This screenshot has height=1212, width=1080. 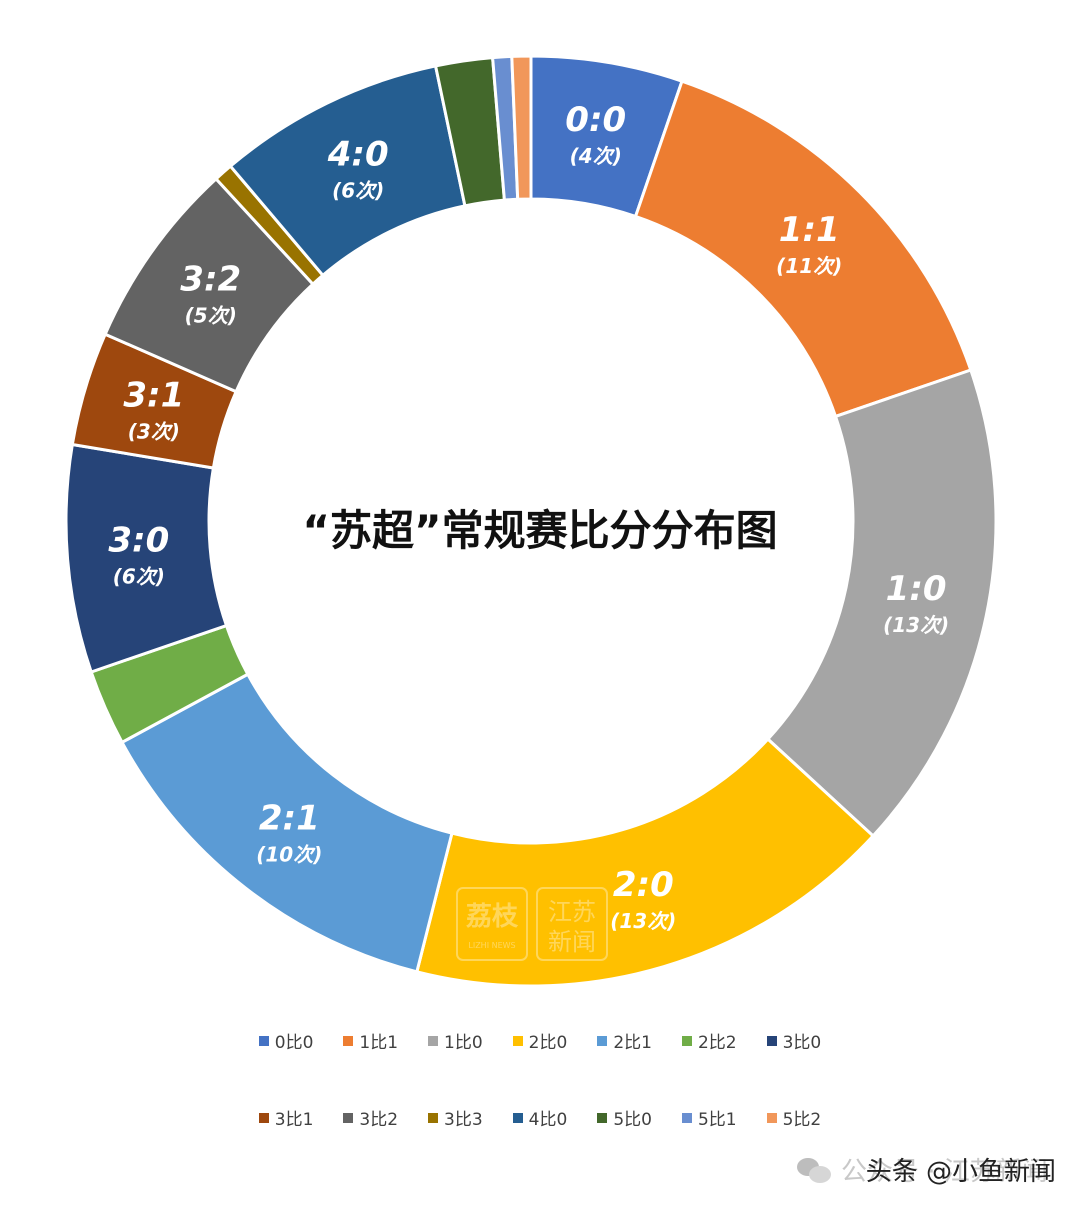 What do you see at coordinates (379, 1120) in the screenshot?
I see `legend-label: 3比2` at bounding box center [379, 1120].